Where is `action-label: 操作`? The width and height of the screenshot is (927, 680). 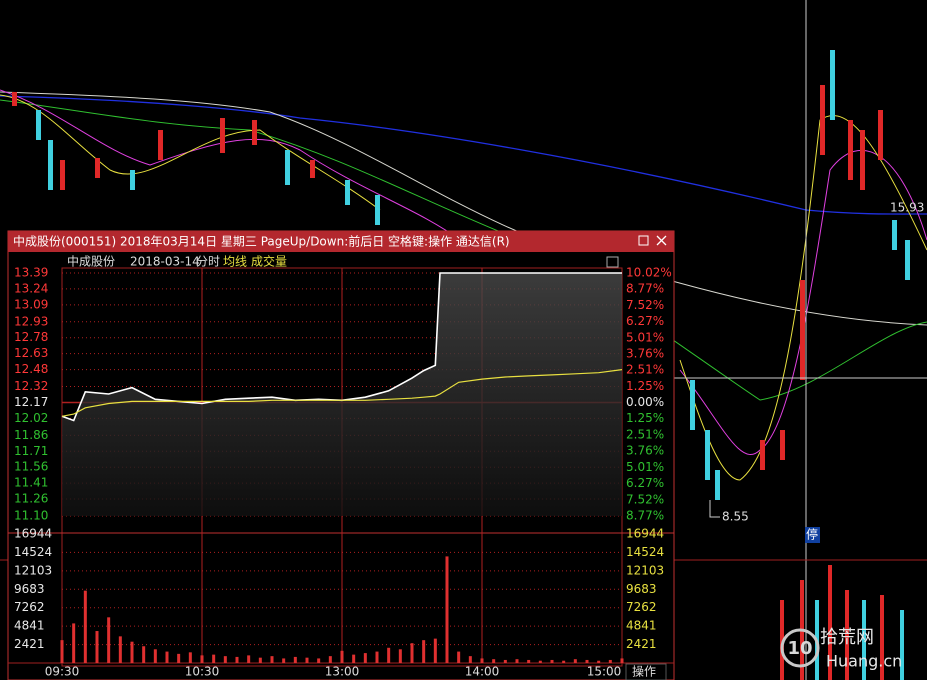 action-label: 操作 is located at coordinates (644, 671).